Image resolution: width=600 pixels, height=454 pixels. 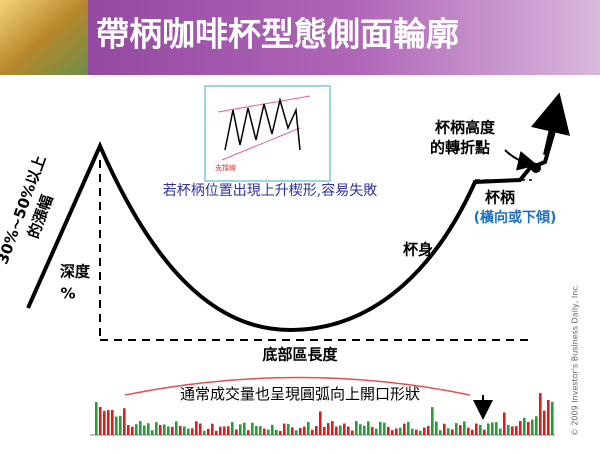 What do you see at coordinates (67, 294) in the screenshot?
I see `depth-unit: %` at bounding box center [67, 294].